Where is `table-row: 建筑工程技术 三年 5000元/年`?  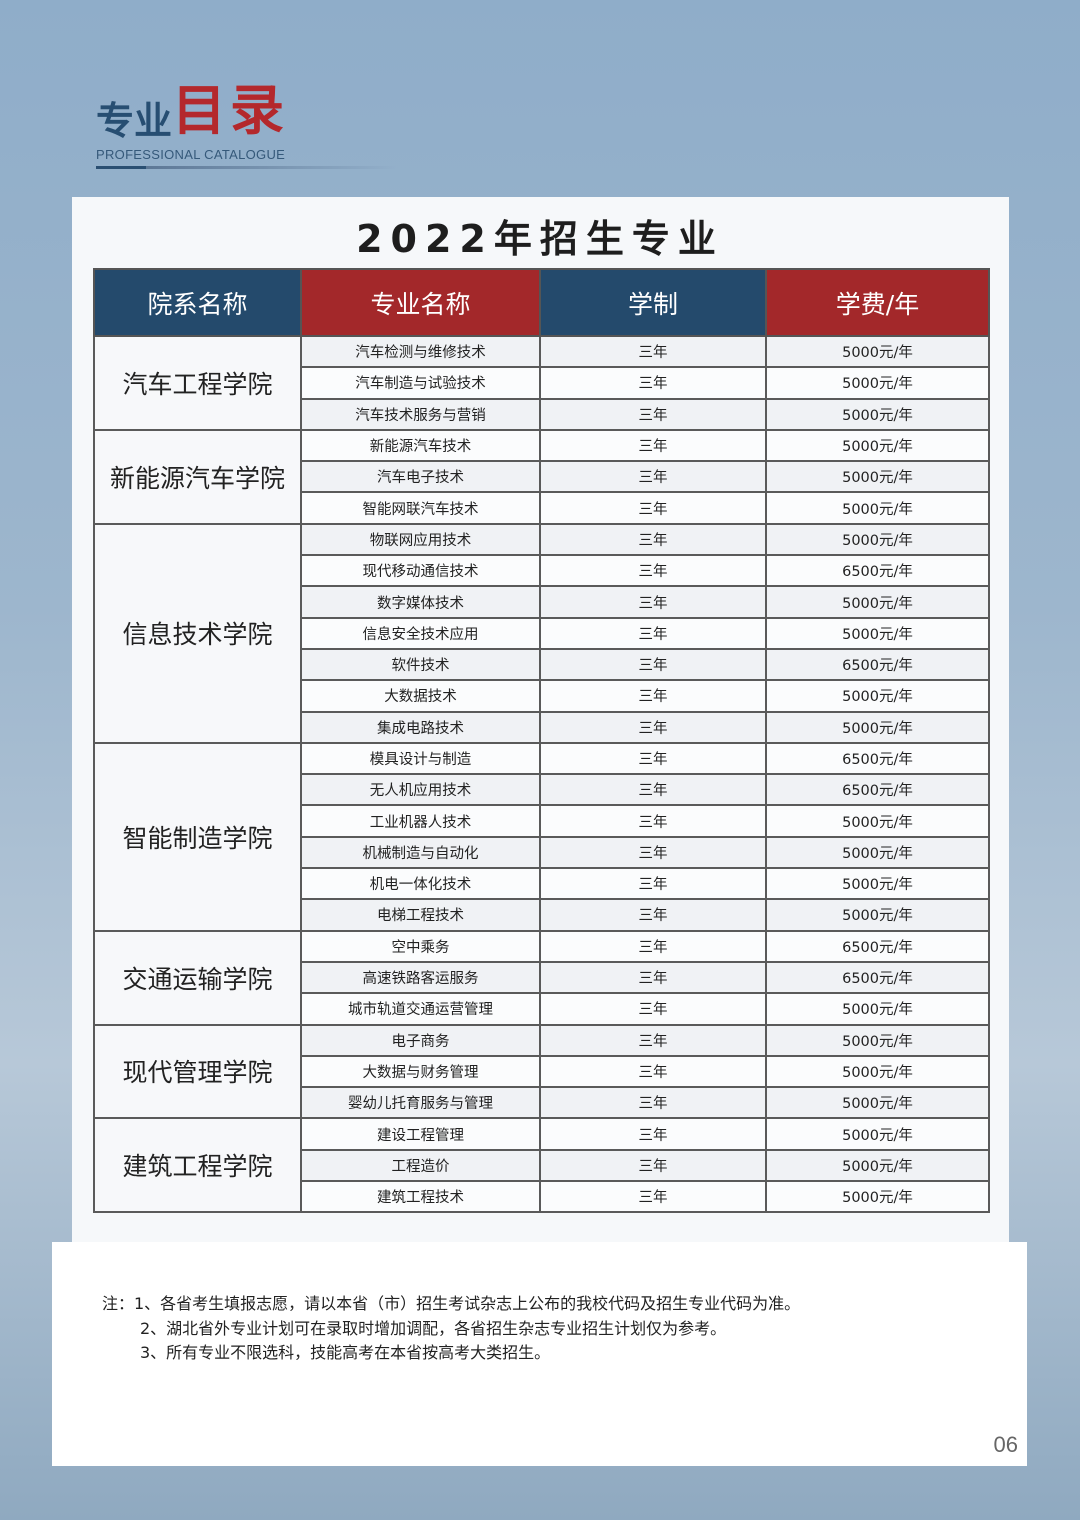 table-row: 建筑工程技术 三年 5000元/年 is located at coordinates (542, 1197).